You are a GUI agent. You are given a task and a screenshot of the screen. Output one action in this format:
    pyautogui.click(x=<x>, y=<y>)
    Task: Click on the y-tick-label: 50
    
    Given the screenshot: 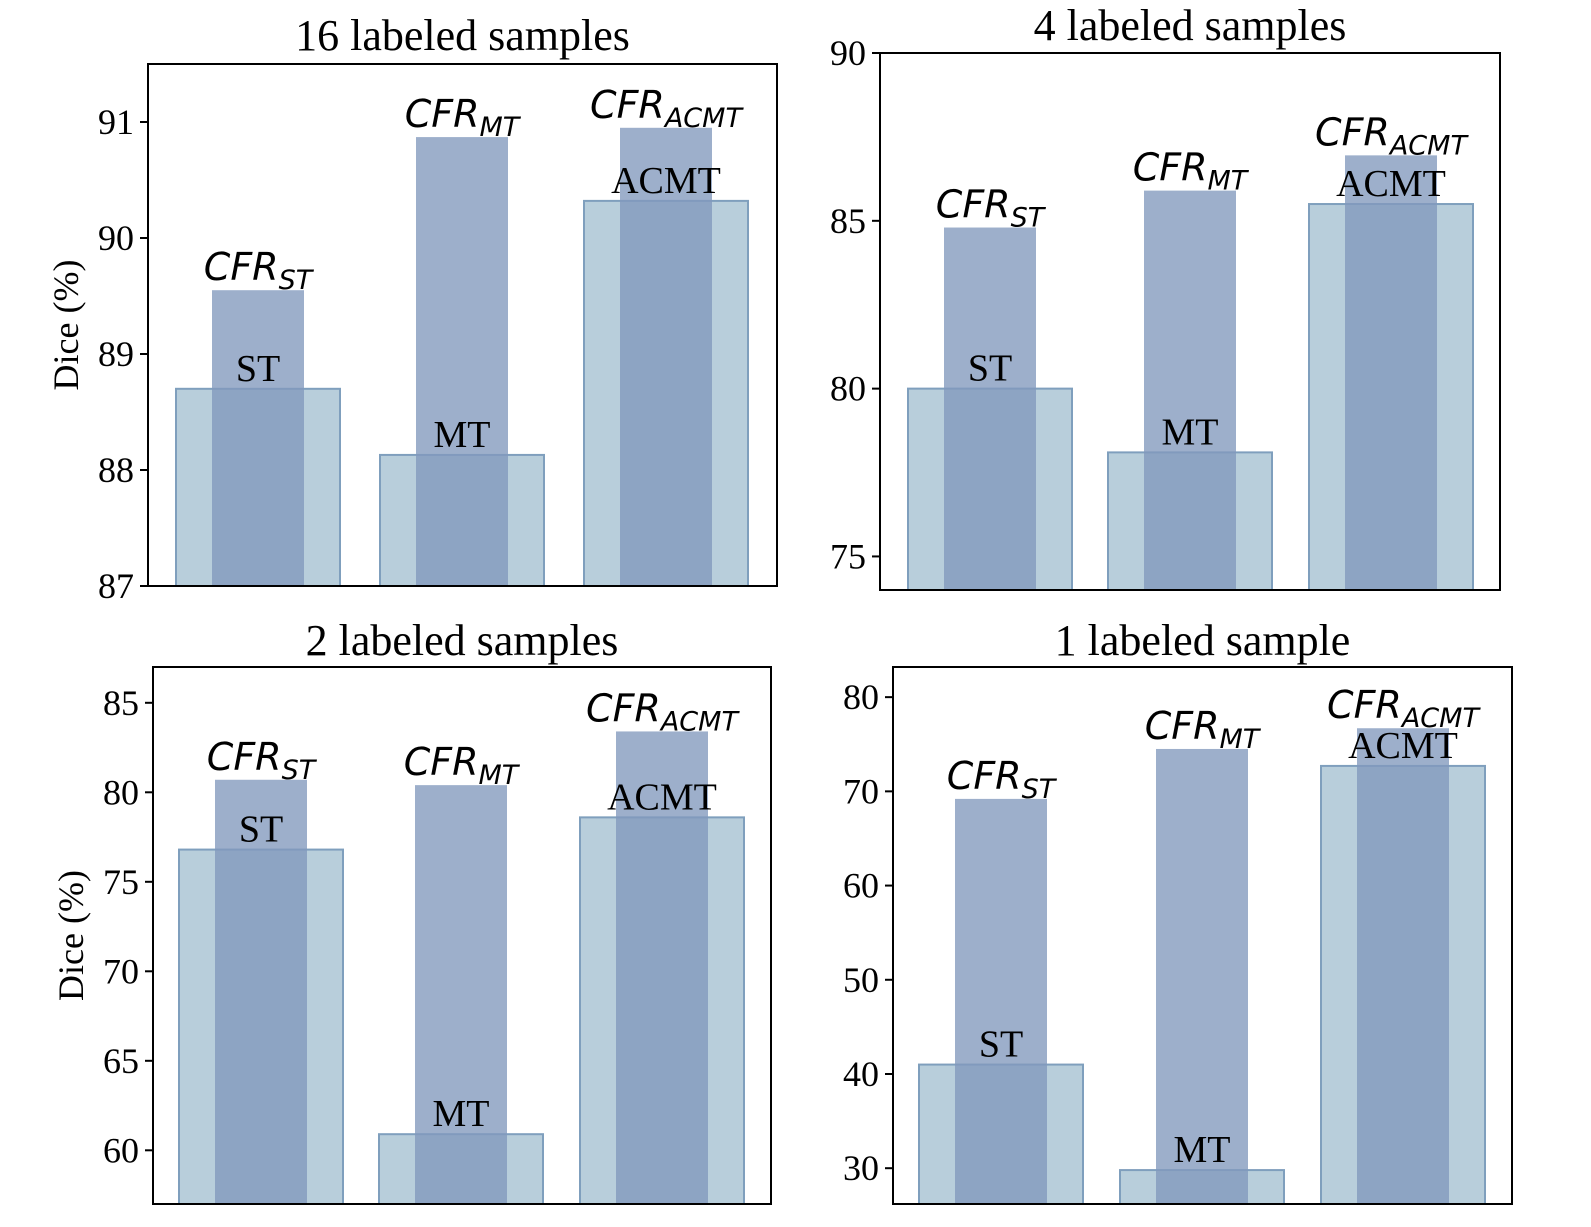 What is the action you would take?
    pyautogui.click(x=861, y=980)
    